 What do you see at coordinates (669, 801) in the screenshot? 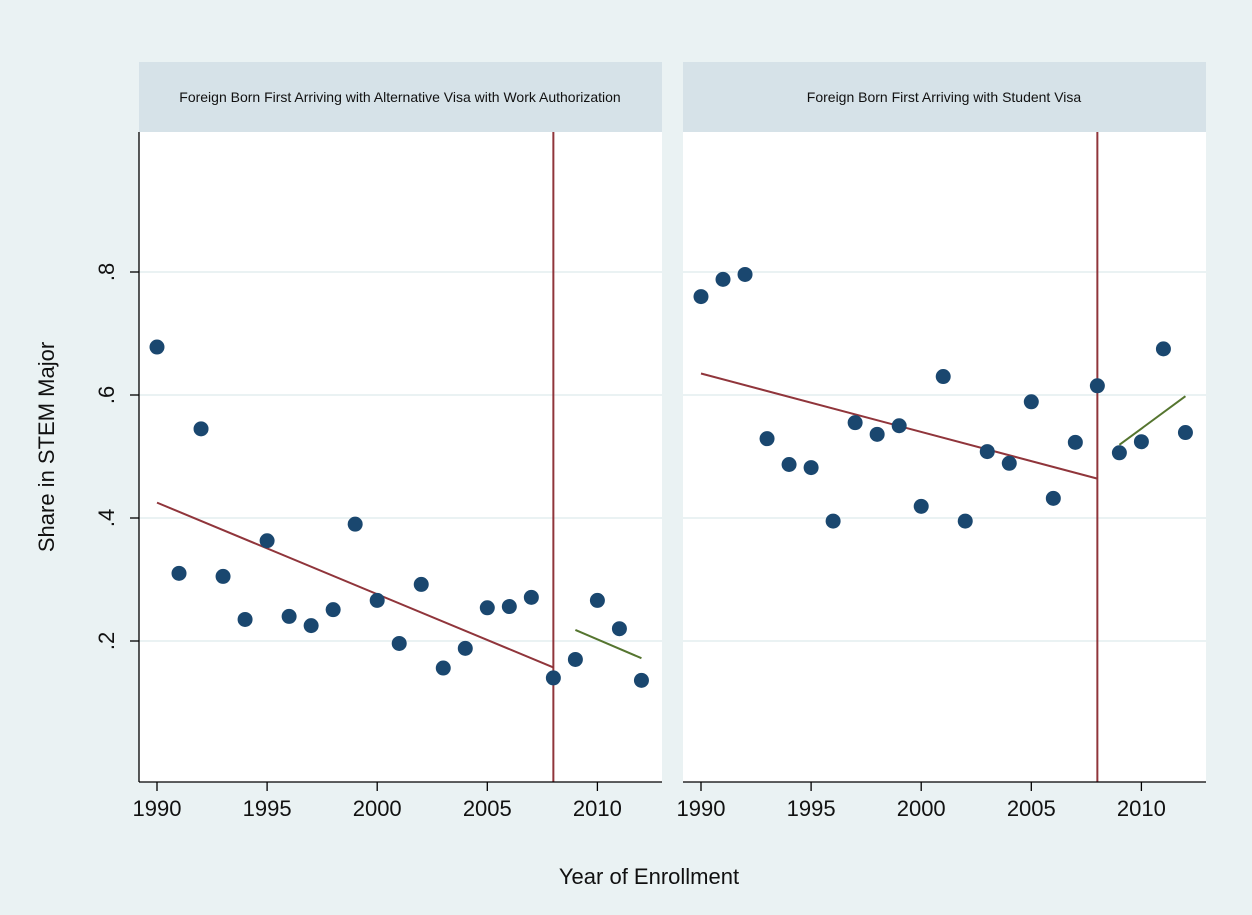
I see `x-axes: 1990 1995 2000 2005 2010 1990 1995 2000 2005 2010` at bounding box center [669, 801].